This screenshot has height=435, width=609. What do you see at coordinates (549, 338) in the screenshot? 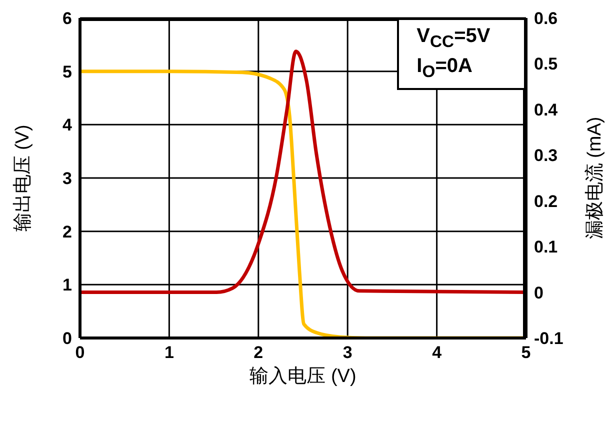
I see `y2-tick-label: -0.1` at bounding box center [549, 338].